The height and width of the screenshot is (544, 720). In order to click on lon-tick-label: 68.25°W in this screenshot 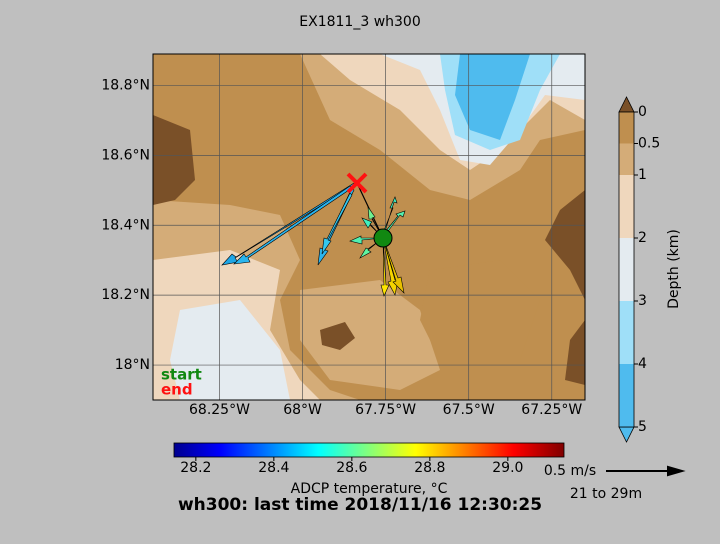, I will do `click(219, 410)`.